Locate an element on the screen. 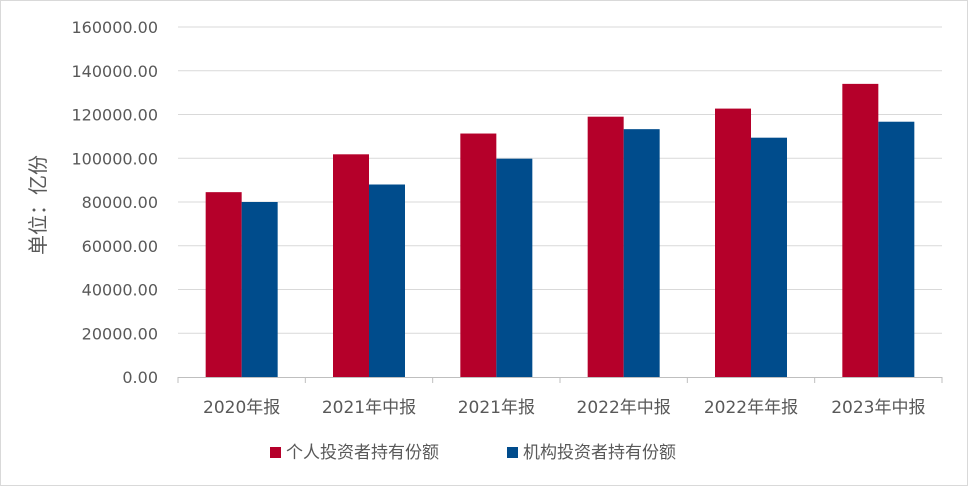 This screenshot has height=486, width=968. y-tick-label: 120000.00 is located at coordinates (114, 115).